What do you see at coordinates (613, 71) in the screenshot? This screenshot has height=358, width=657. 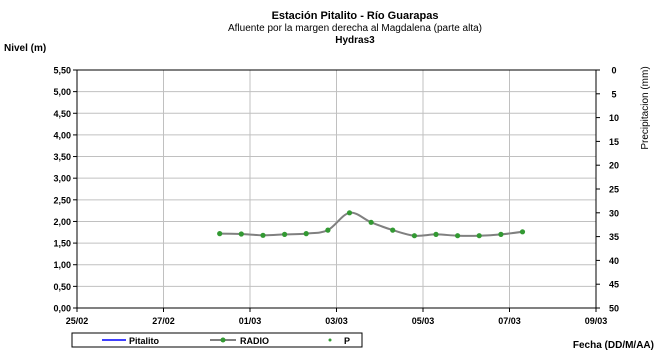 I see `y2-tick-label: 0` at bounding box center [613, 71].